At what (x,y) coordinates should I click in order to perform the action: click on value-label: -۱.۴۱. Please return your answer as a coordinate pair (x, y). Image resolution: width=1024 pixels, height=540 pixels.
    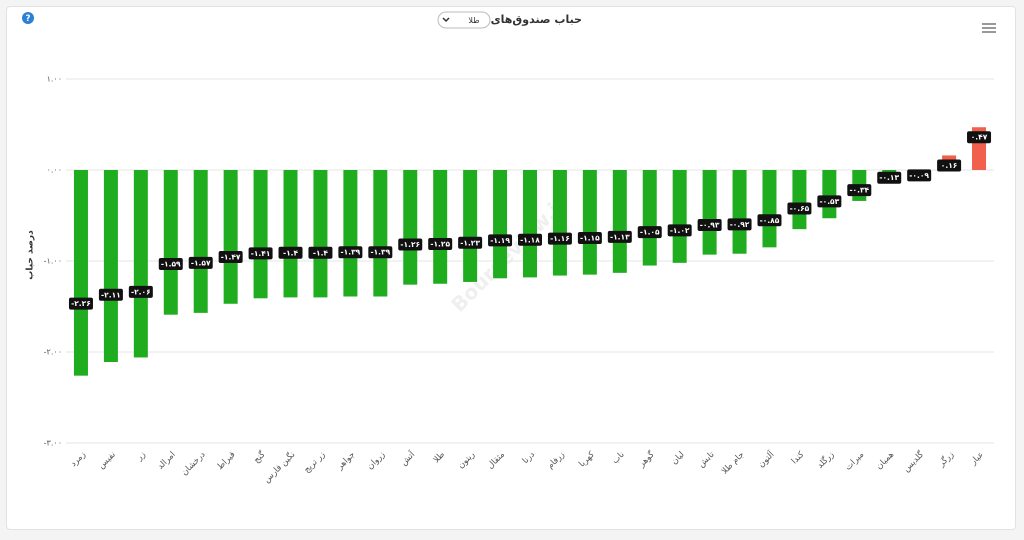
    Looking at the image, I should click on (261, 253).